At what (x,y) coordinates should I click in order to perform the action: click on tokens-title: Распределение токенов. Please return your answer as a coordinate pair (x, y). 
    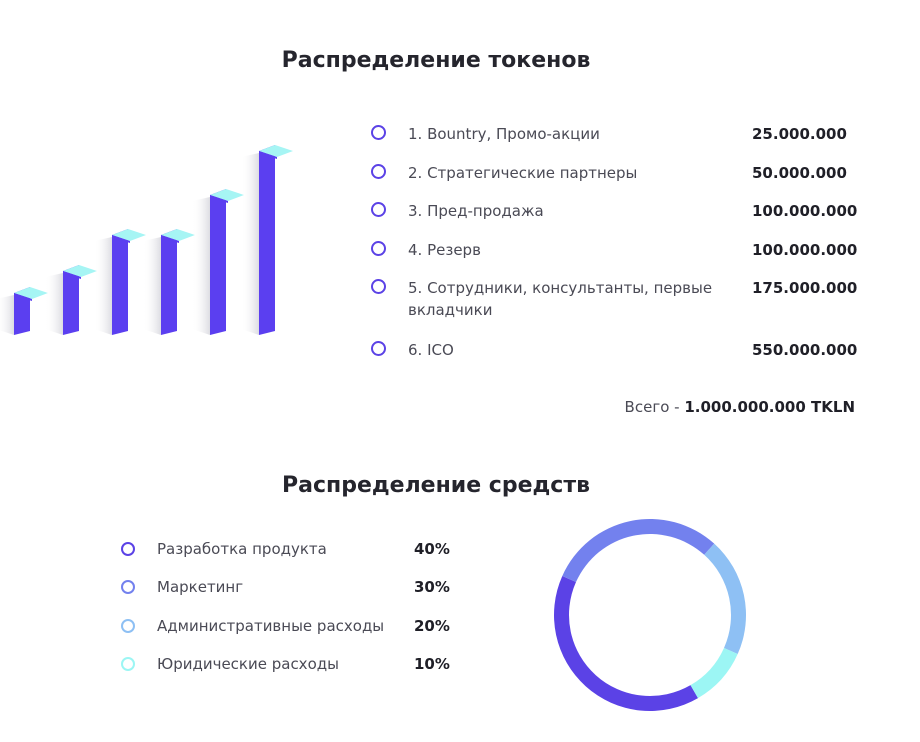
    Looking at the image, I should click on (436, 60).